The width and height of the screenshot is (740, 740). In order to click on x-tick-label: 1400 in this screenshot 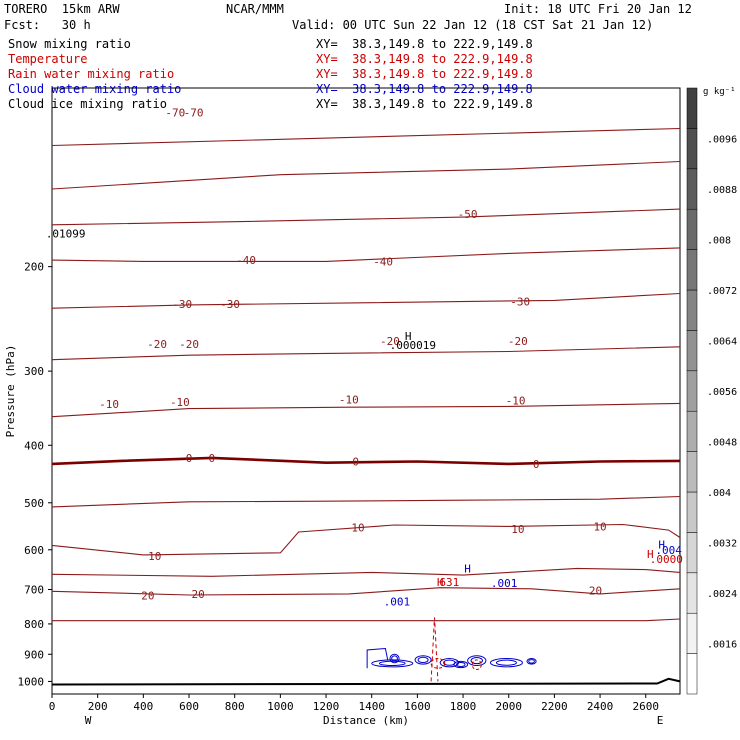, I will do `click(371, 706)`.